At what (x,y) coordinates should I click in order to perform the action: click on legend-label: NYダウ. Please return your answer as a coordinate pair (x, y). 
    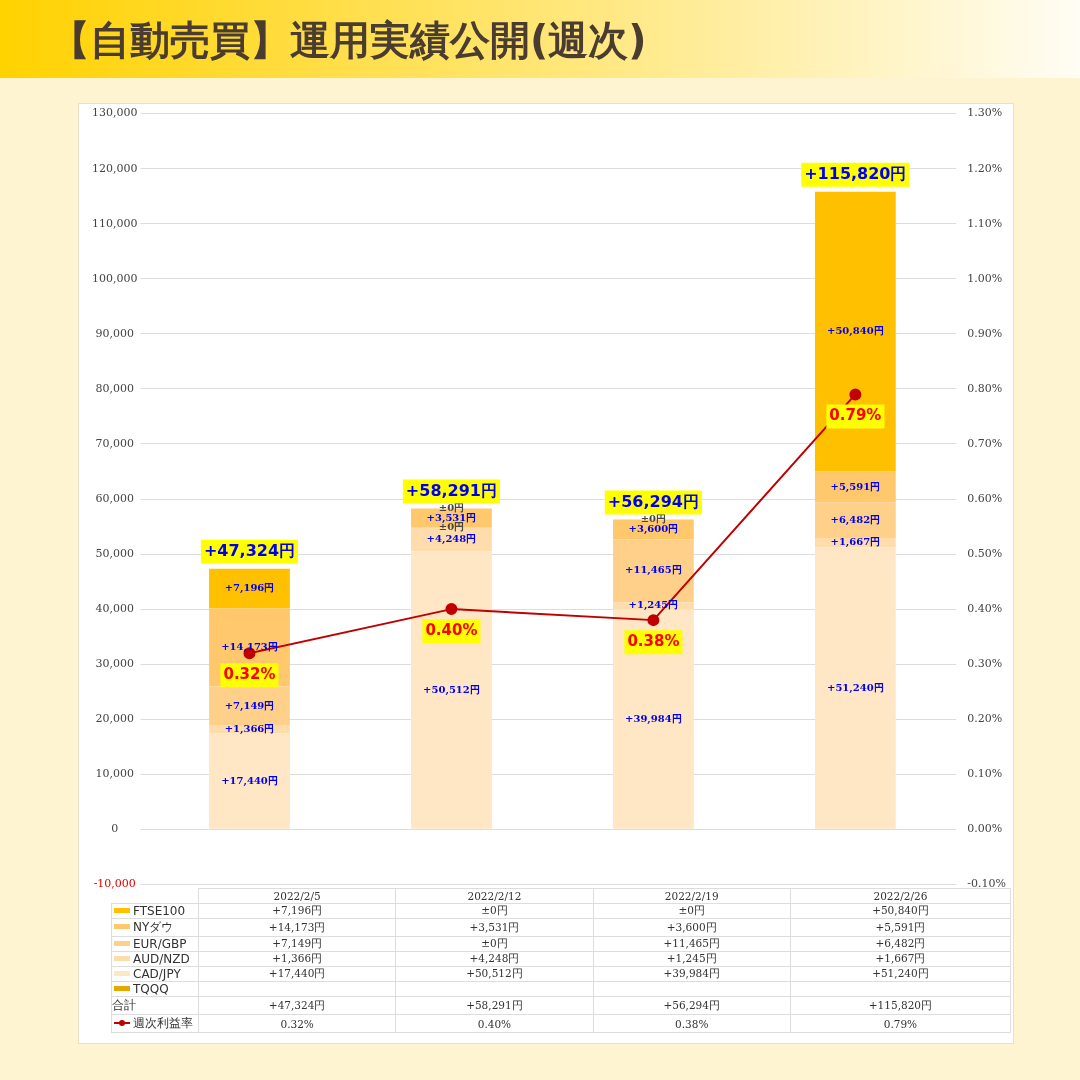
    Looking at the image, I should click on (155, 927).